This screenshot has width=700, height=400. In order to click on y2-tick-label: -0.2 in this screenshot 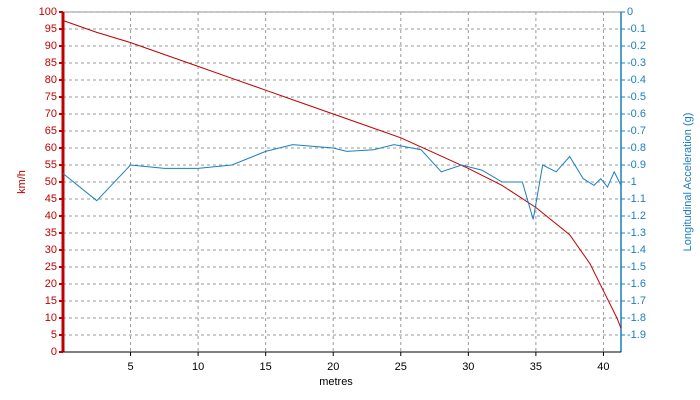, I will do `click(636, 46)`.